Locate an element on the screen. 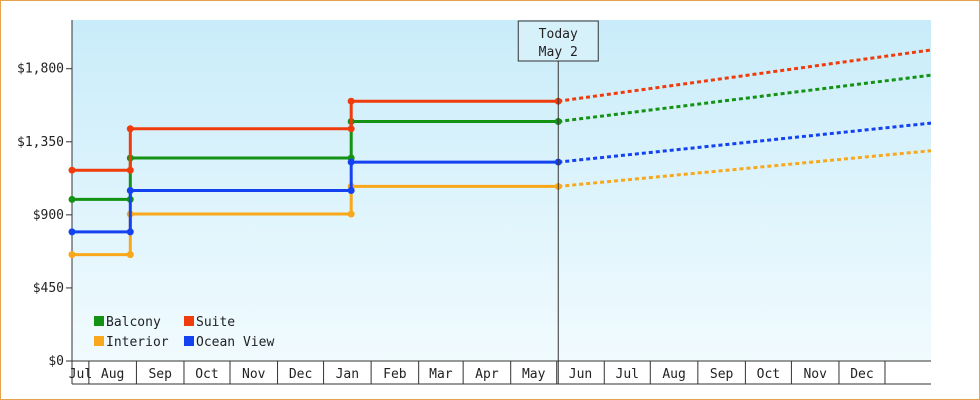 Image resolution: width=980 pixels, height=400 pixels. month-label: Feb is located at coordinates (395, 374).